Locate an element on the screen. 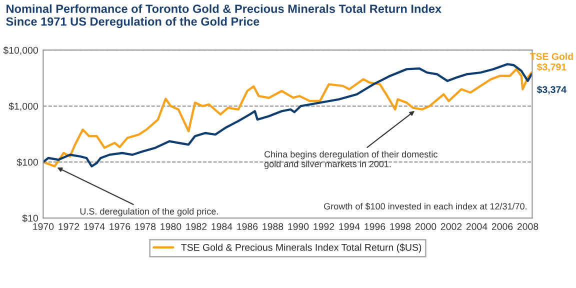  annotation: Growth of $100 invested in each index at 12/31/70. is located at coordinates (425, 206).